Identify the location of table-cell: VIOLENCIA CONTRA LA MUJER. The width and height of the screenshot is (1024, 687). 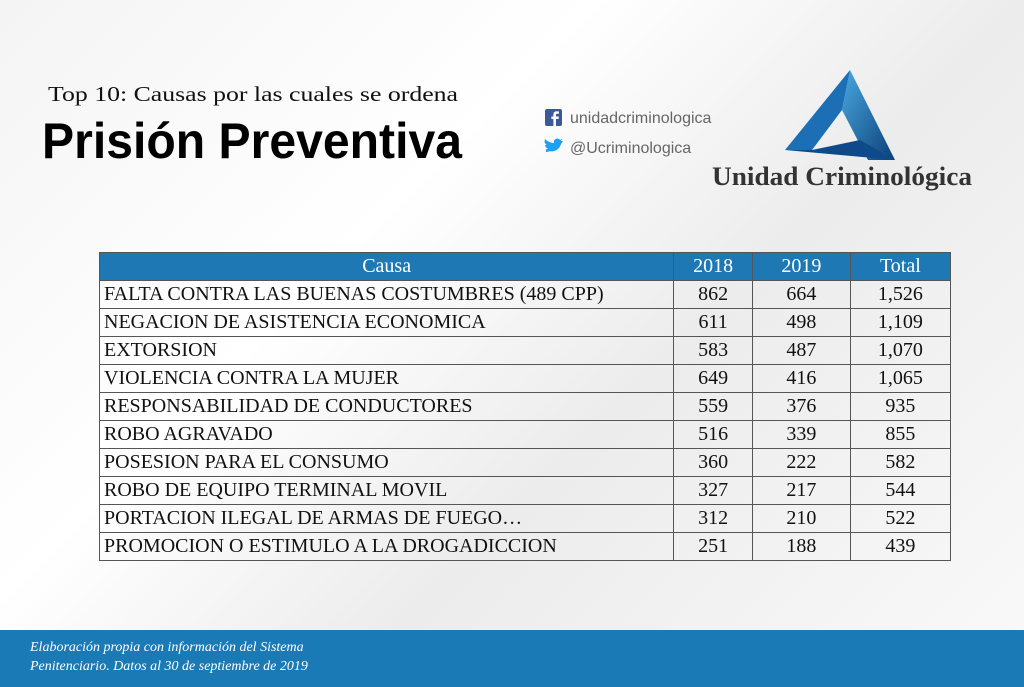
(386, 378).